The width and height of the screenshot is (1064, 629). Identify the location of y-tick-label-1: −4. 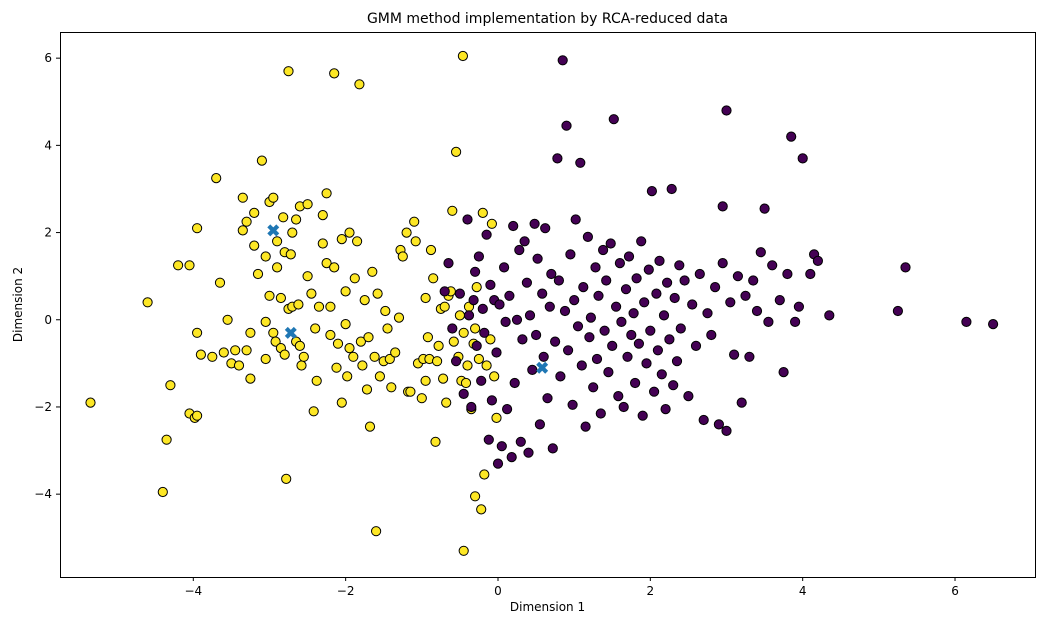
(43, 494).